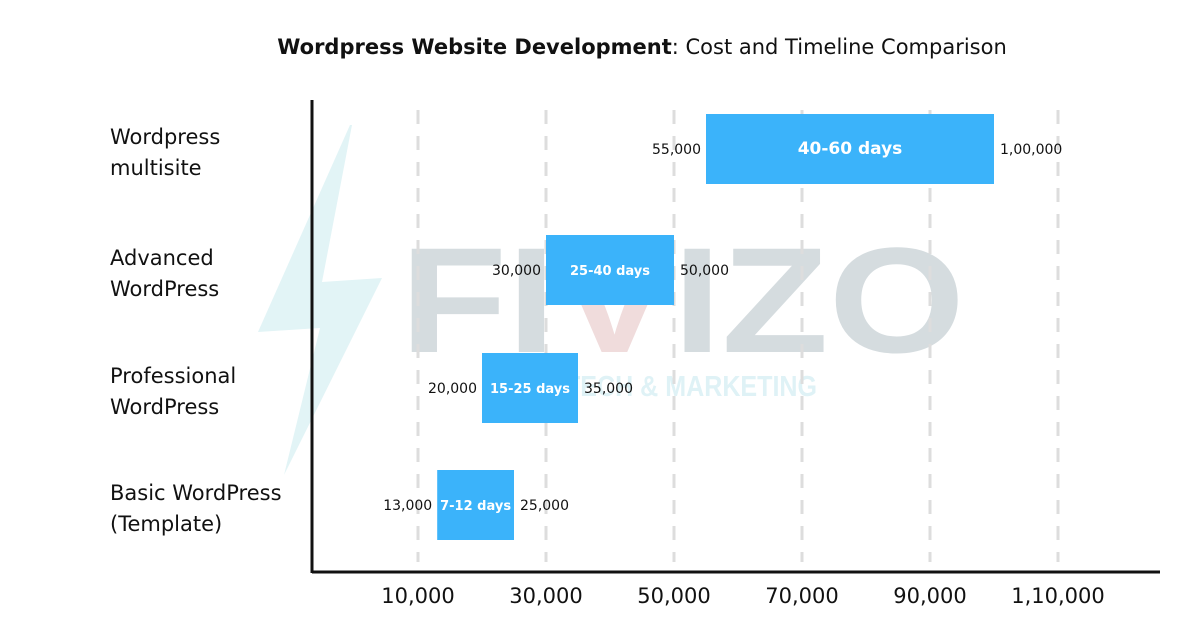 The image size is (1200, 630). What do you see at coordinates (743, 596) in the screenshot?
I see `x-tick-labels: 10,000 30,000 50,000 70,000 90,000 1,10,000` at bounding box center [743, 596].